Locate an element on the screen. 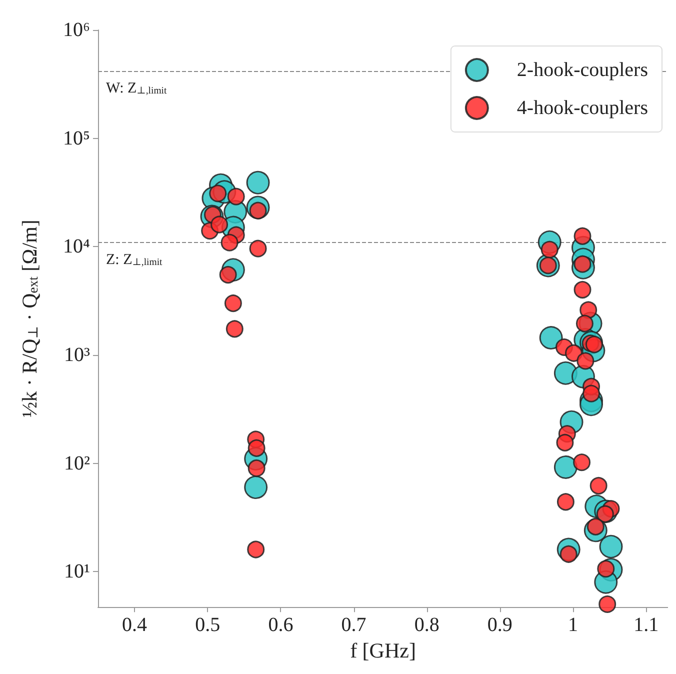 Image resolution: width=676 pixels, height=674 pixels. legend-label: 2-hook-couplers is located at coordinates (582, 70).